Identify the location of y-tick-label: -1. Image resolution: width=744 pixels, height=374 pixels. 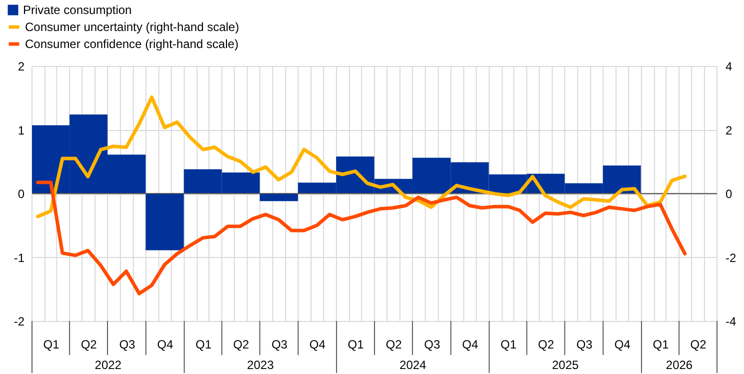
(19, 257).